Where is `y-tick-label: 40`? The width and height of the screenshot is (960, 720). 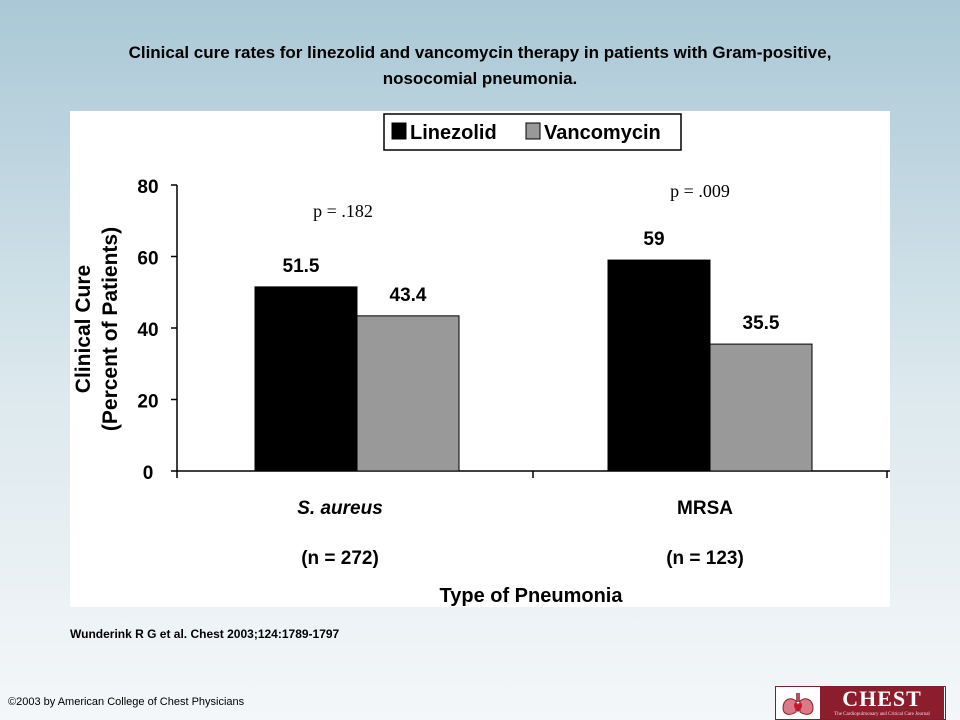 y-tick-label: 40 is located at coordinates (147, 330).